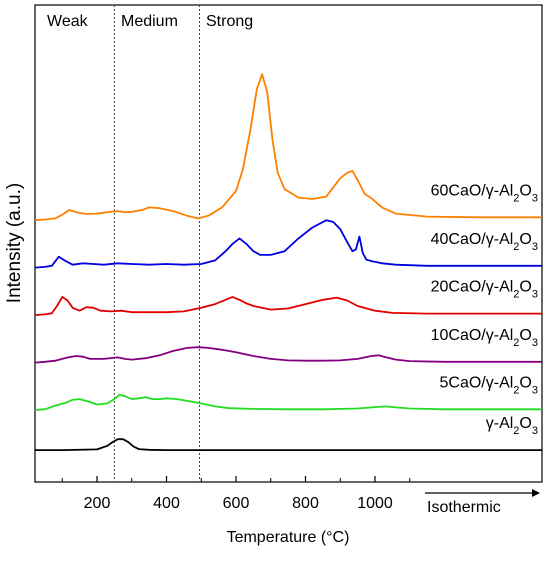 The image size is (550, 561). Describe the element at coordinates (14, 243) in the screenshot. I see `y-axis-label: Intensity (a.u.)` at that location.